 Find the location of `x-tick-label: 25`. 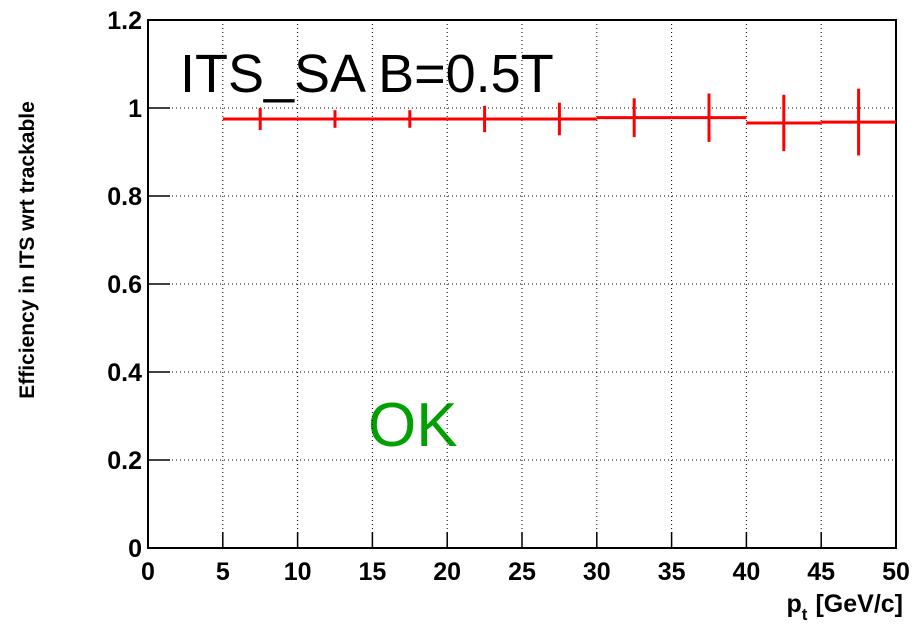

x-tick-label: 25 is located at coordinates (522, 572).